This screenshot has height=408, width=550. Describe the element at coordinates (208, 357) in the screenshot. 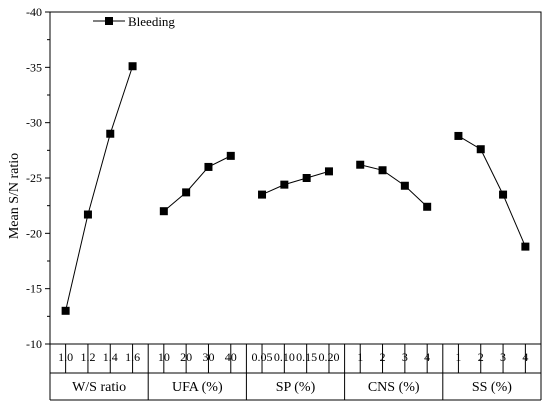

I see `level-label: 30` at that location.